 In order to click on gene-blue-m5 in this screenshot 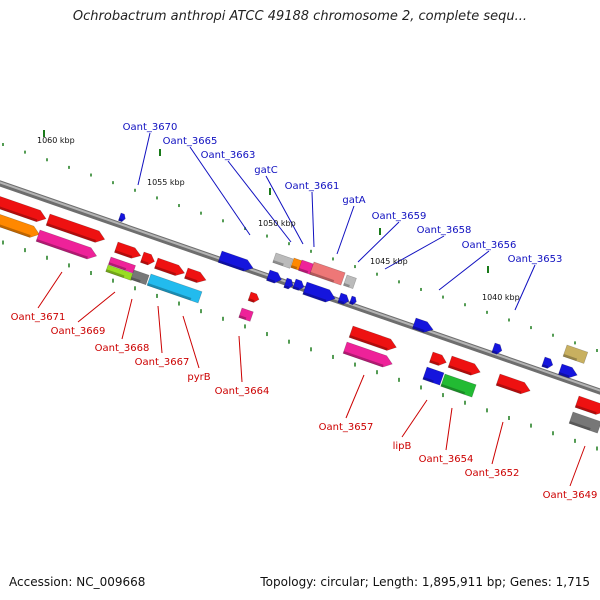, I will do `click(352, 300)`.